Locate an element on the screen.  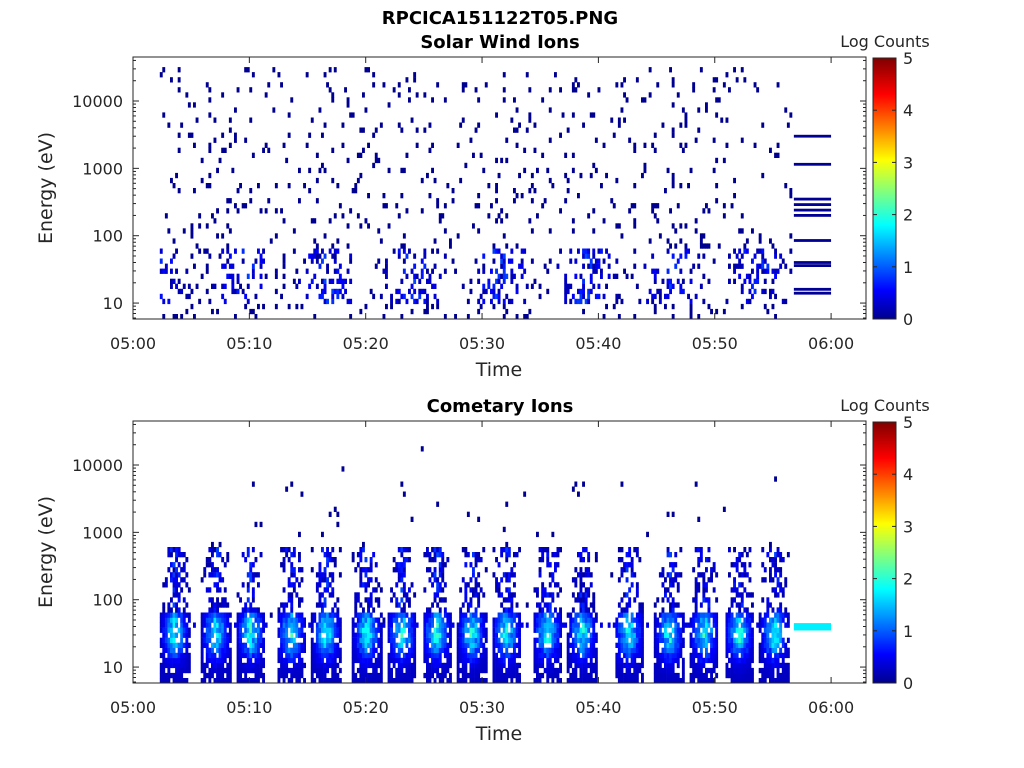
panel-title-solar-wind: Solar Wind Ions is located at coordinates (499, 42).